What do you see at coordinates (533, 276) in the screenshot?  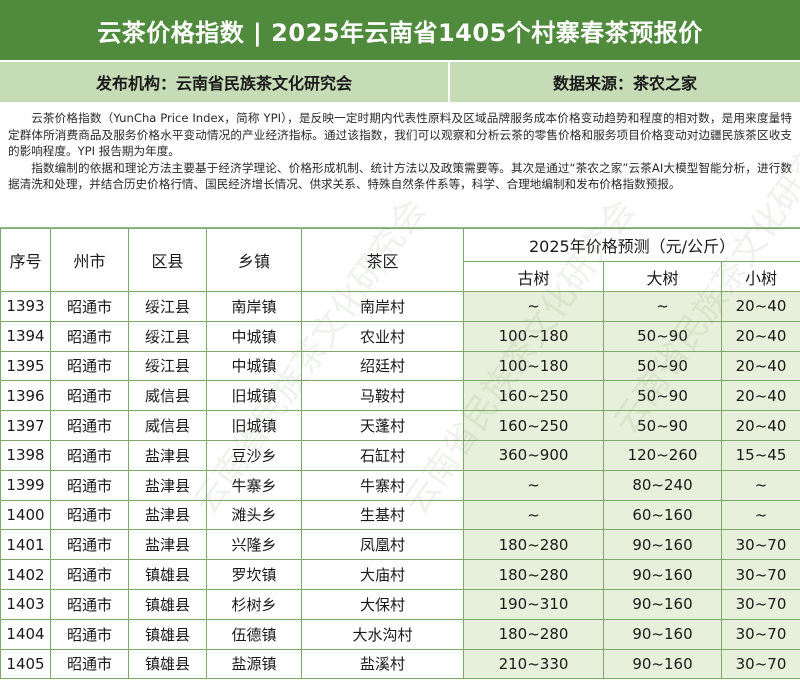 I see `header-ancient-tree: 古树` at bounding box center [533, 276].